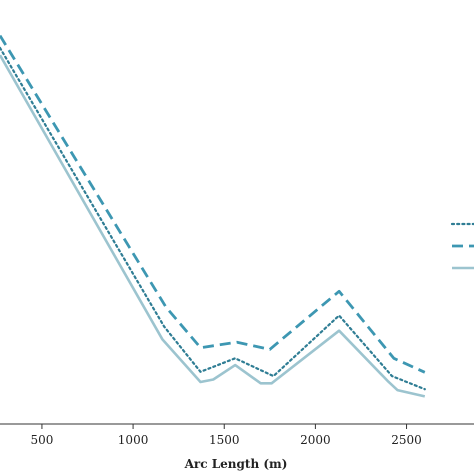 The image size is (474, 474). I want to click on x-tick-label: 2000, so click(315, 440).